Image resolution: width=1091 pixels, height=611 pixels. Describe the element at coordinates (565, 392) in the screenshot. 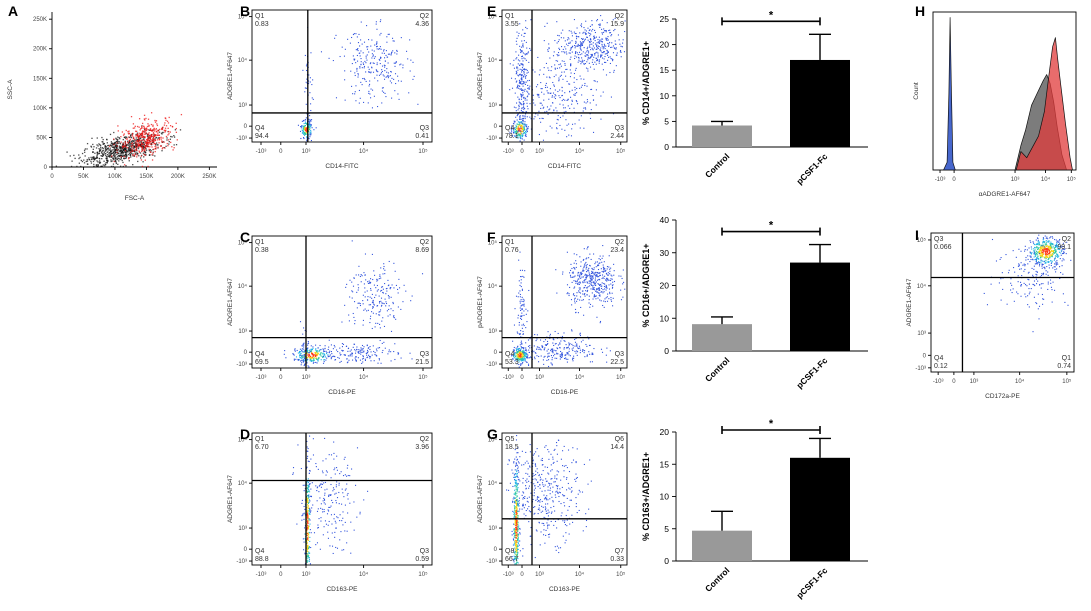

I see `x-axis-label: CD16-PE` at that location.